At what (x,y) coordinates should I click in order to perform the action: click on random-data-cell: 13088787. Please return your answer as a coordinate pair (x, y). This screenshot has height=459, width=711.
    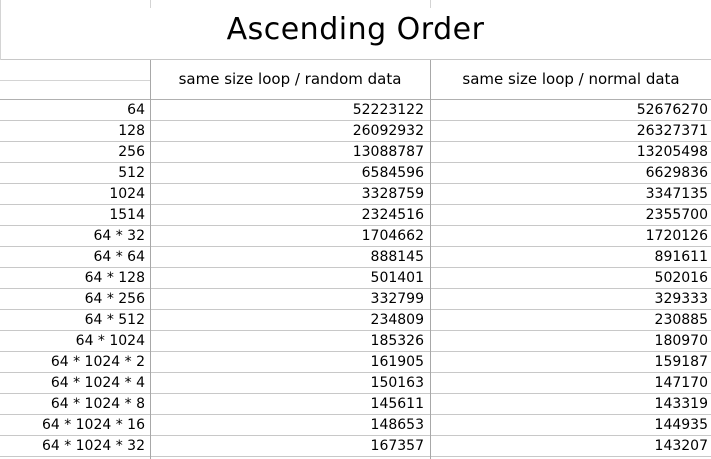
    Looking at the image, I should click on (388, 152).